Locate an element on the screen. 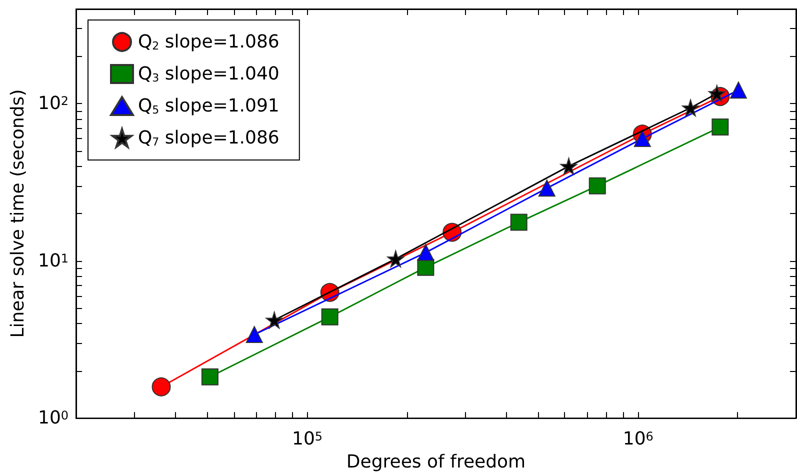  legend-label: Q3 slope=1.040 is located at coordinates (209, 74).